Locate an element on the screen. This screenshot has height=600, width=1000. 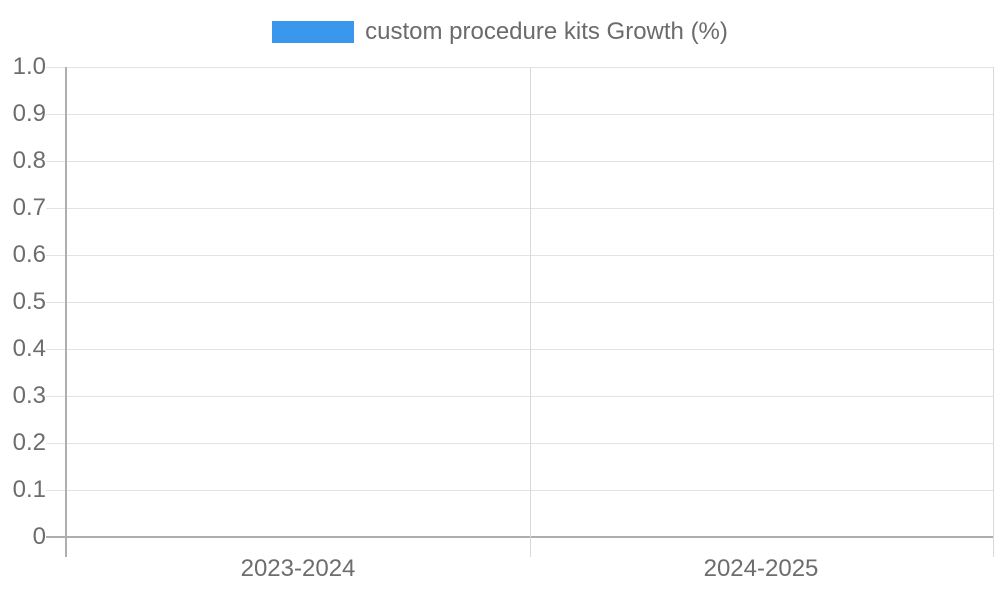
y-tick-label: 0.8 is located at coordinates (29, 160).